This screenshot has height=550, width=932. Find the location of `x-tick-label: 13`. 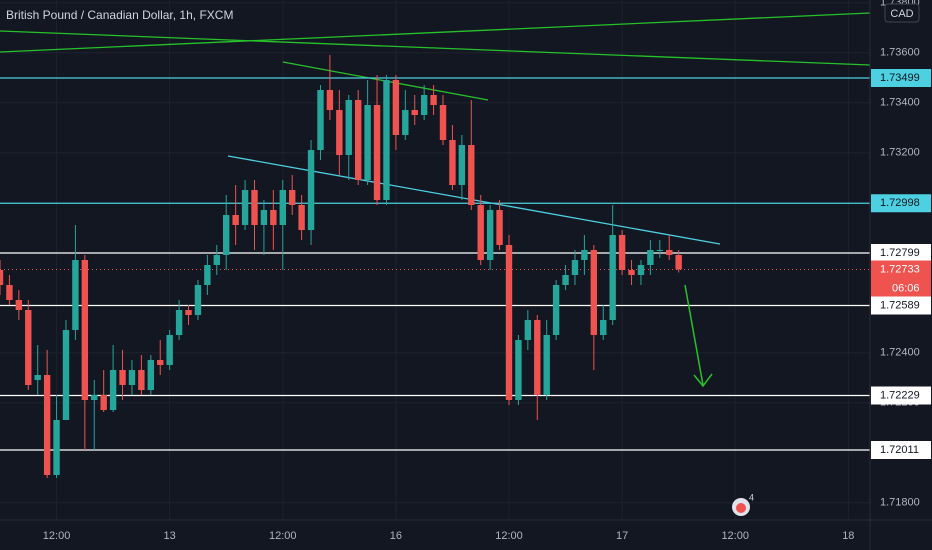

x-tick-label: 13 is located at coordinates (170, 536).